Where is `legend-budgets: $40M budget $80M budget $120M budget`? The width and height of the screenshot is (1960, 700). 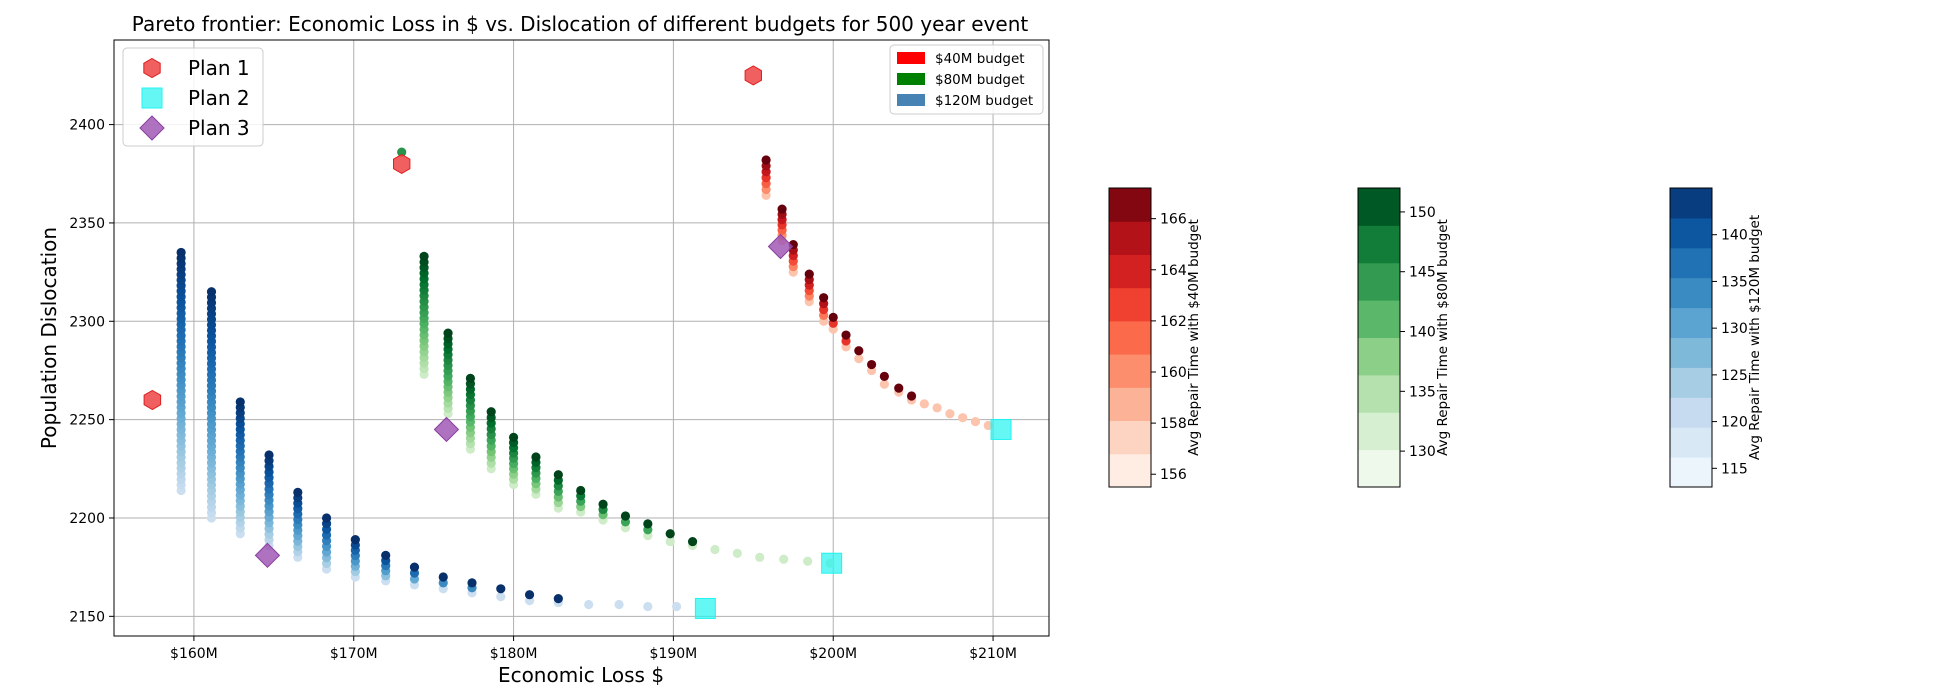 legend-budgets: $40M budget $80M budget $120M budget is located at coordinates (966, 79).